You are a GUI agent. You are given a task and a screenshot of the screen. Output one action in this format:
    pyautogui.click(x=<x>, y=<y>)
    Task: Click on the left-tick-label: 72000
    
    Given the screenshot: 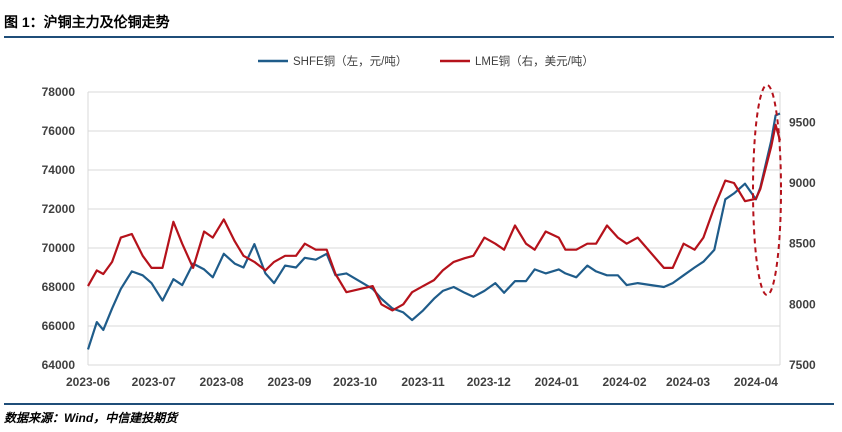 What is the action you would take?
    pyautogui.click(x=59, y=209)
    